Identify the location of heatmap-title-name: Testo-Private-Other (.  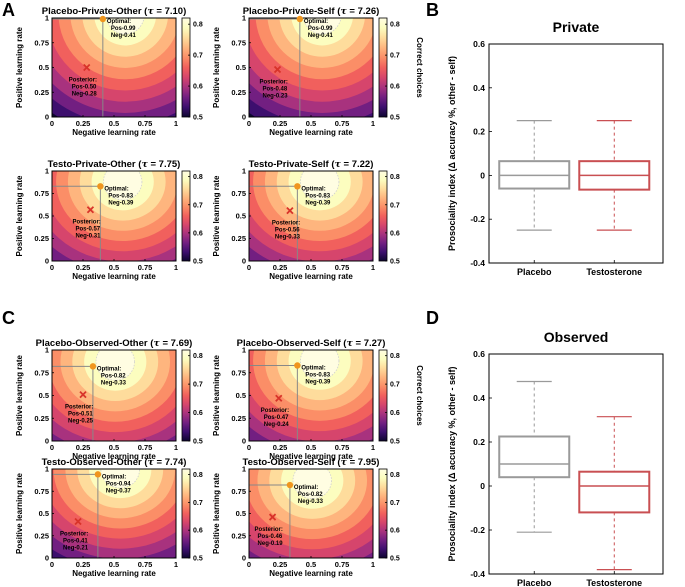
(95, 164).